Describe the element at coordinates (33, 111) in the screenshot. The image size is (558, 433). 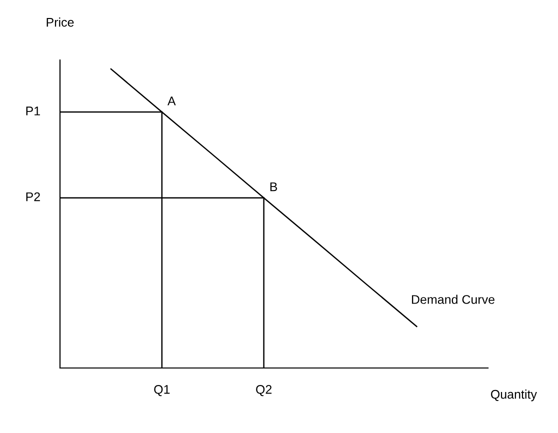
I see `text: P1` at that location.